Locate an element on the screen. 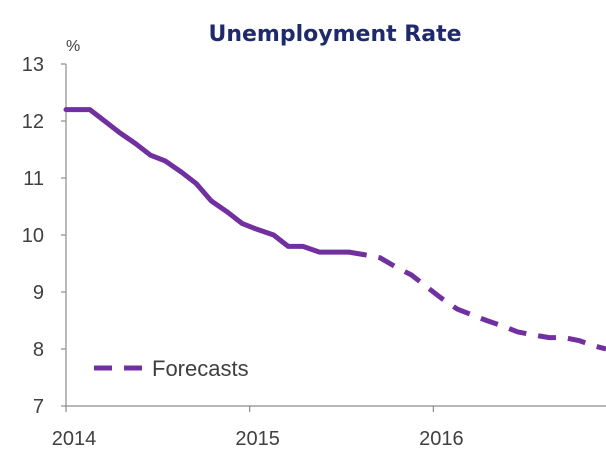  y-tick-label: 12 is located at coordinates (33, 122).